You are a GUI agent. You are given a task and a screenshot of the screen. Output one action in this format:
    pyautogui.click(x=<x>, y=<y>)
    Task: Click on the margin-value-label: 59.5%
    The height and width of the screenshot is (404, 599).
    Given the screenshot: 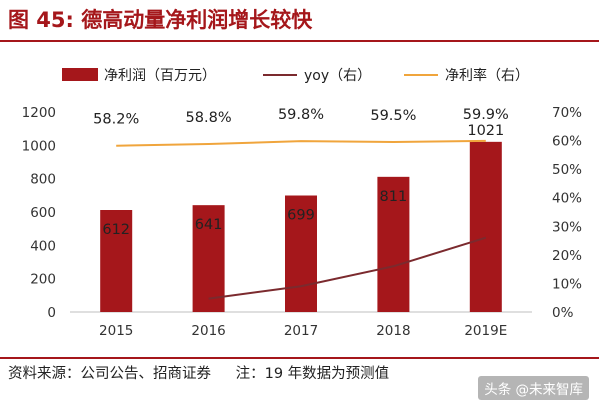 What is the action you would take?
    pyautogui.click(x=393, y=116)
    